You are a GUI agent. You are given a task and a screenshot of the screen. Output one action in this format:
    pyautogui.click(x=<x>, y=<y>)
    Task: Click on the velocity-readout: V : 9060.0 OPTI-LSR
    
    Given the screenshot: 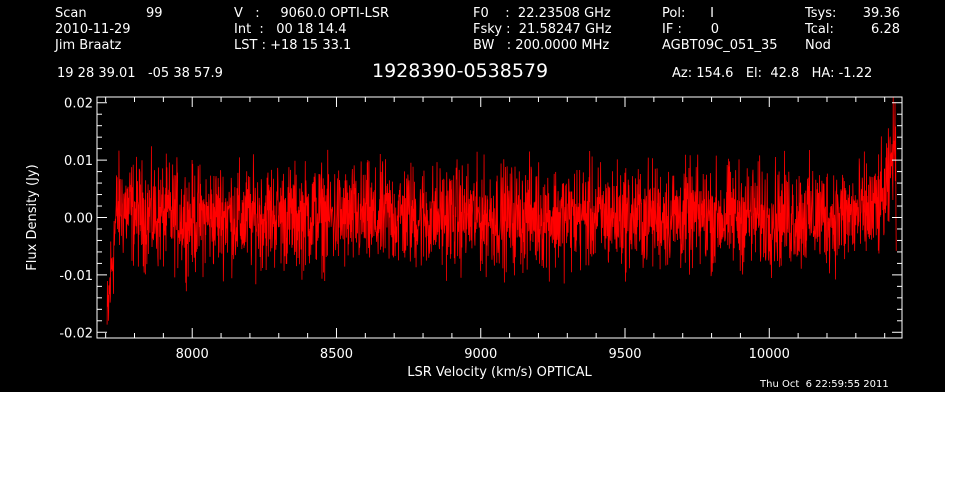 What is the action you would take?
    pyautogui.click(x=312, y=13)
    